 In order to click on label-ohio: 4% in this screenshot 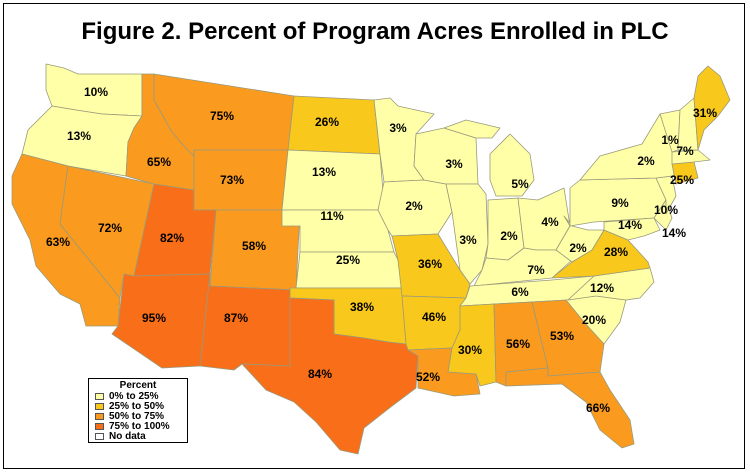, I will do `click(550, 222)`.